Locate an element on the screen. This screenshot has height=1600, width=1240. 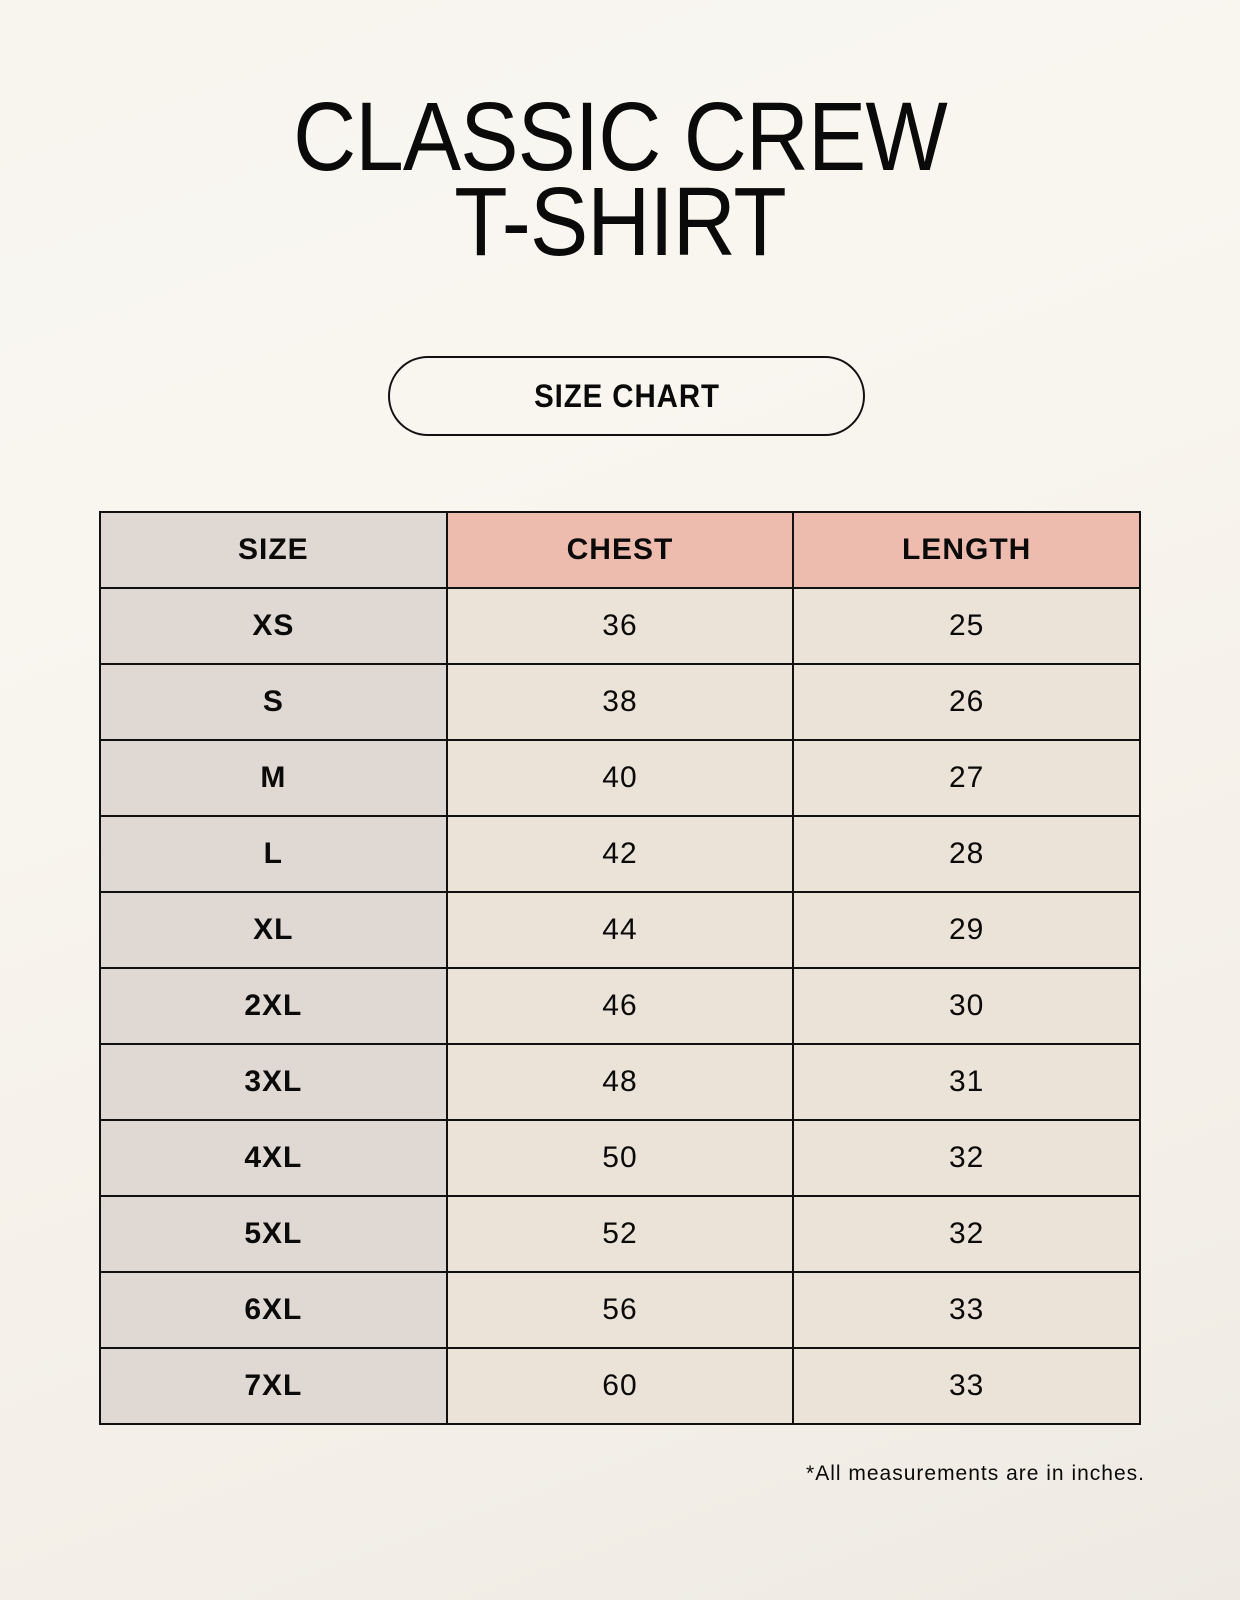
cell-size: 4XL is located at coordinates (273, 1158).